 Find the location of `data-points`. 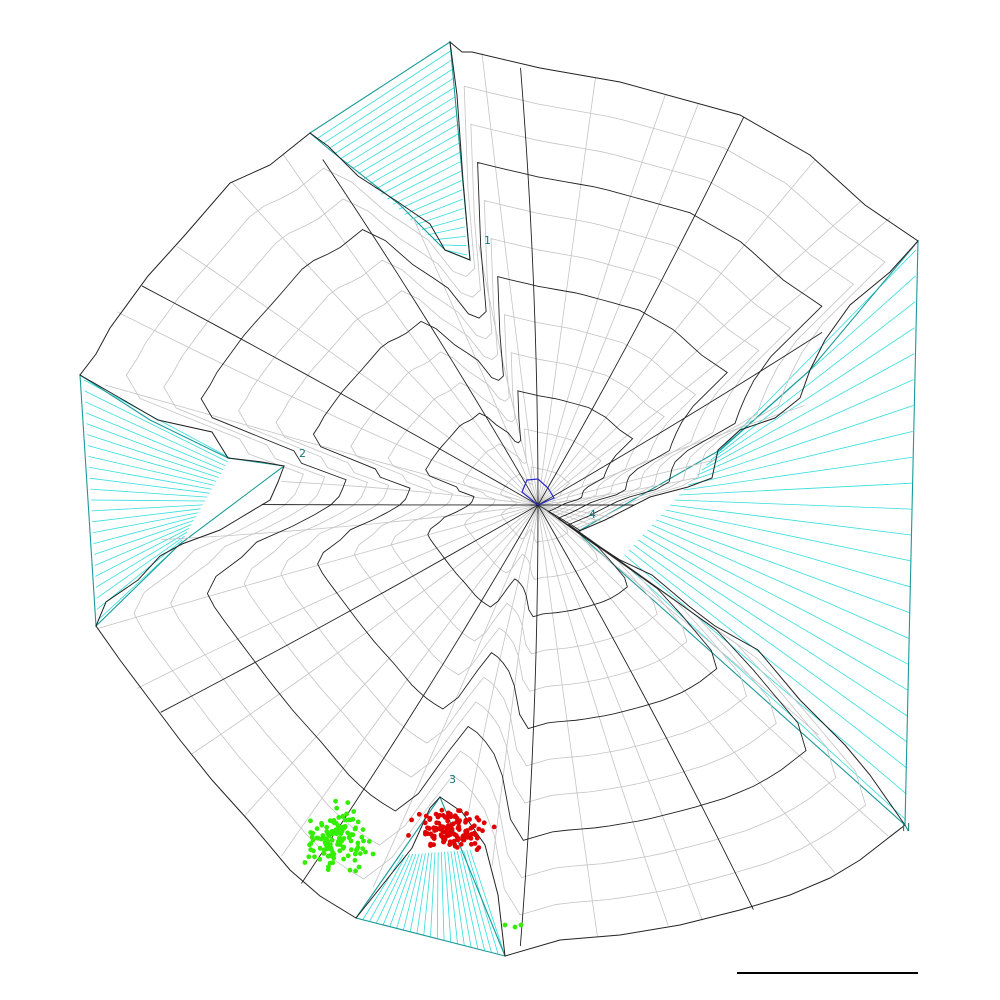

data-points is located at coordinates (413, 864).